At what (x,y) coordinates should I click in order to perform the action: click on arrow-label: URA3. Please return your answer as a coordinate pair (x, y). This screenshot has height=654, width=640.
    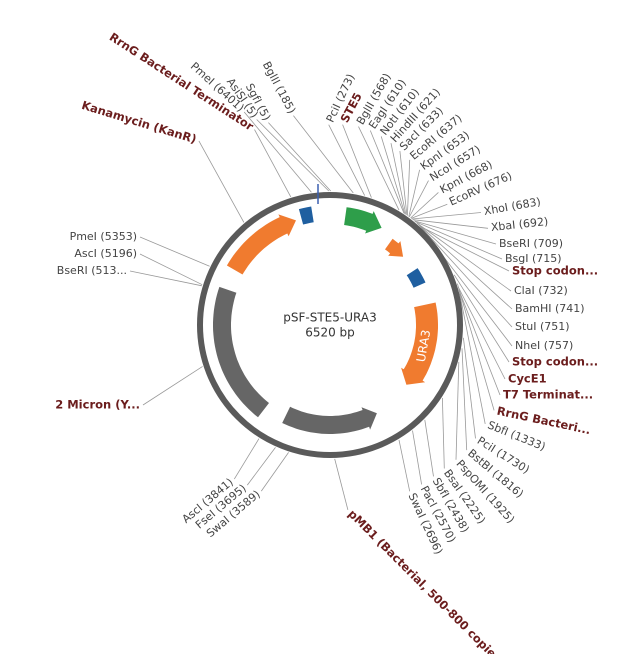
    Looking at the image, I should click on (423, 346).